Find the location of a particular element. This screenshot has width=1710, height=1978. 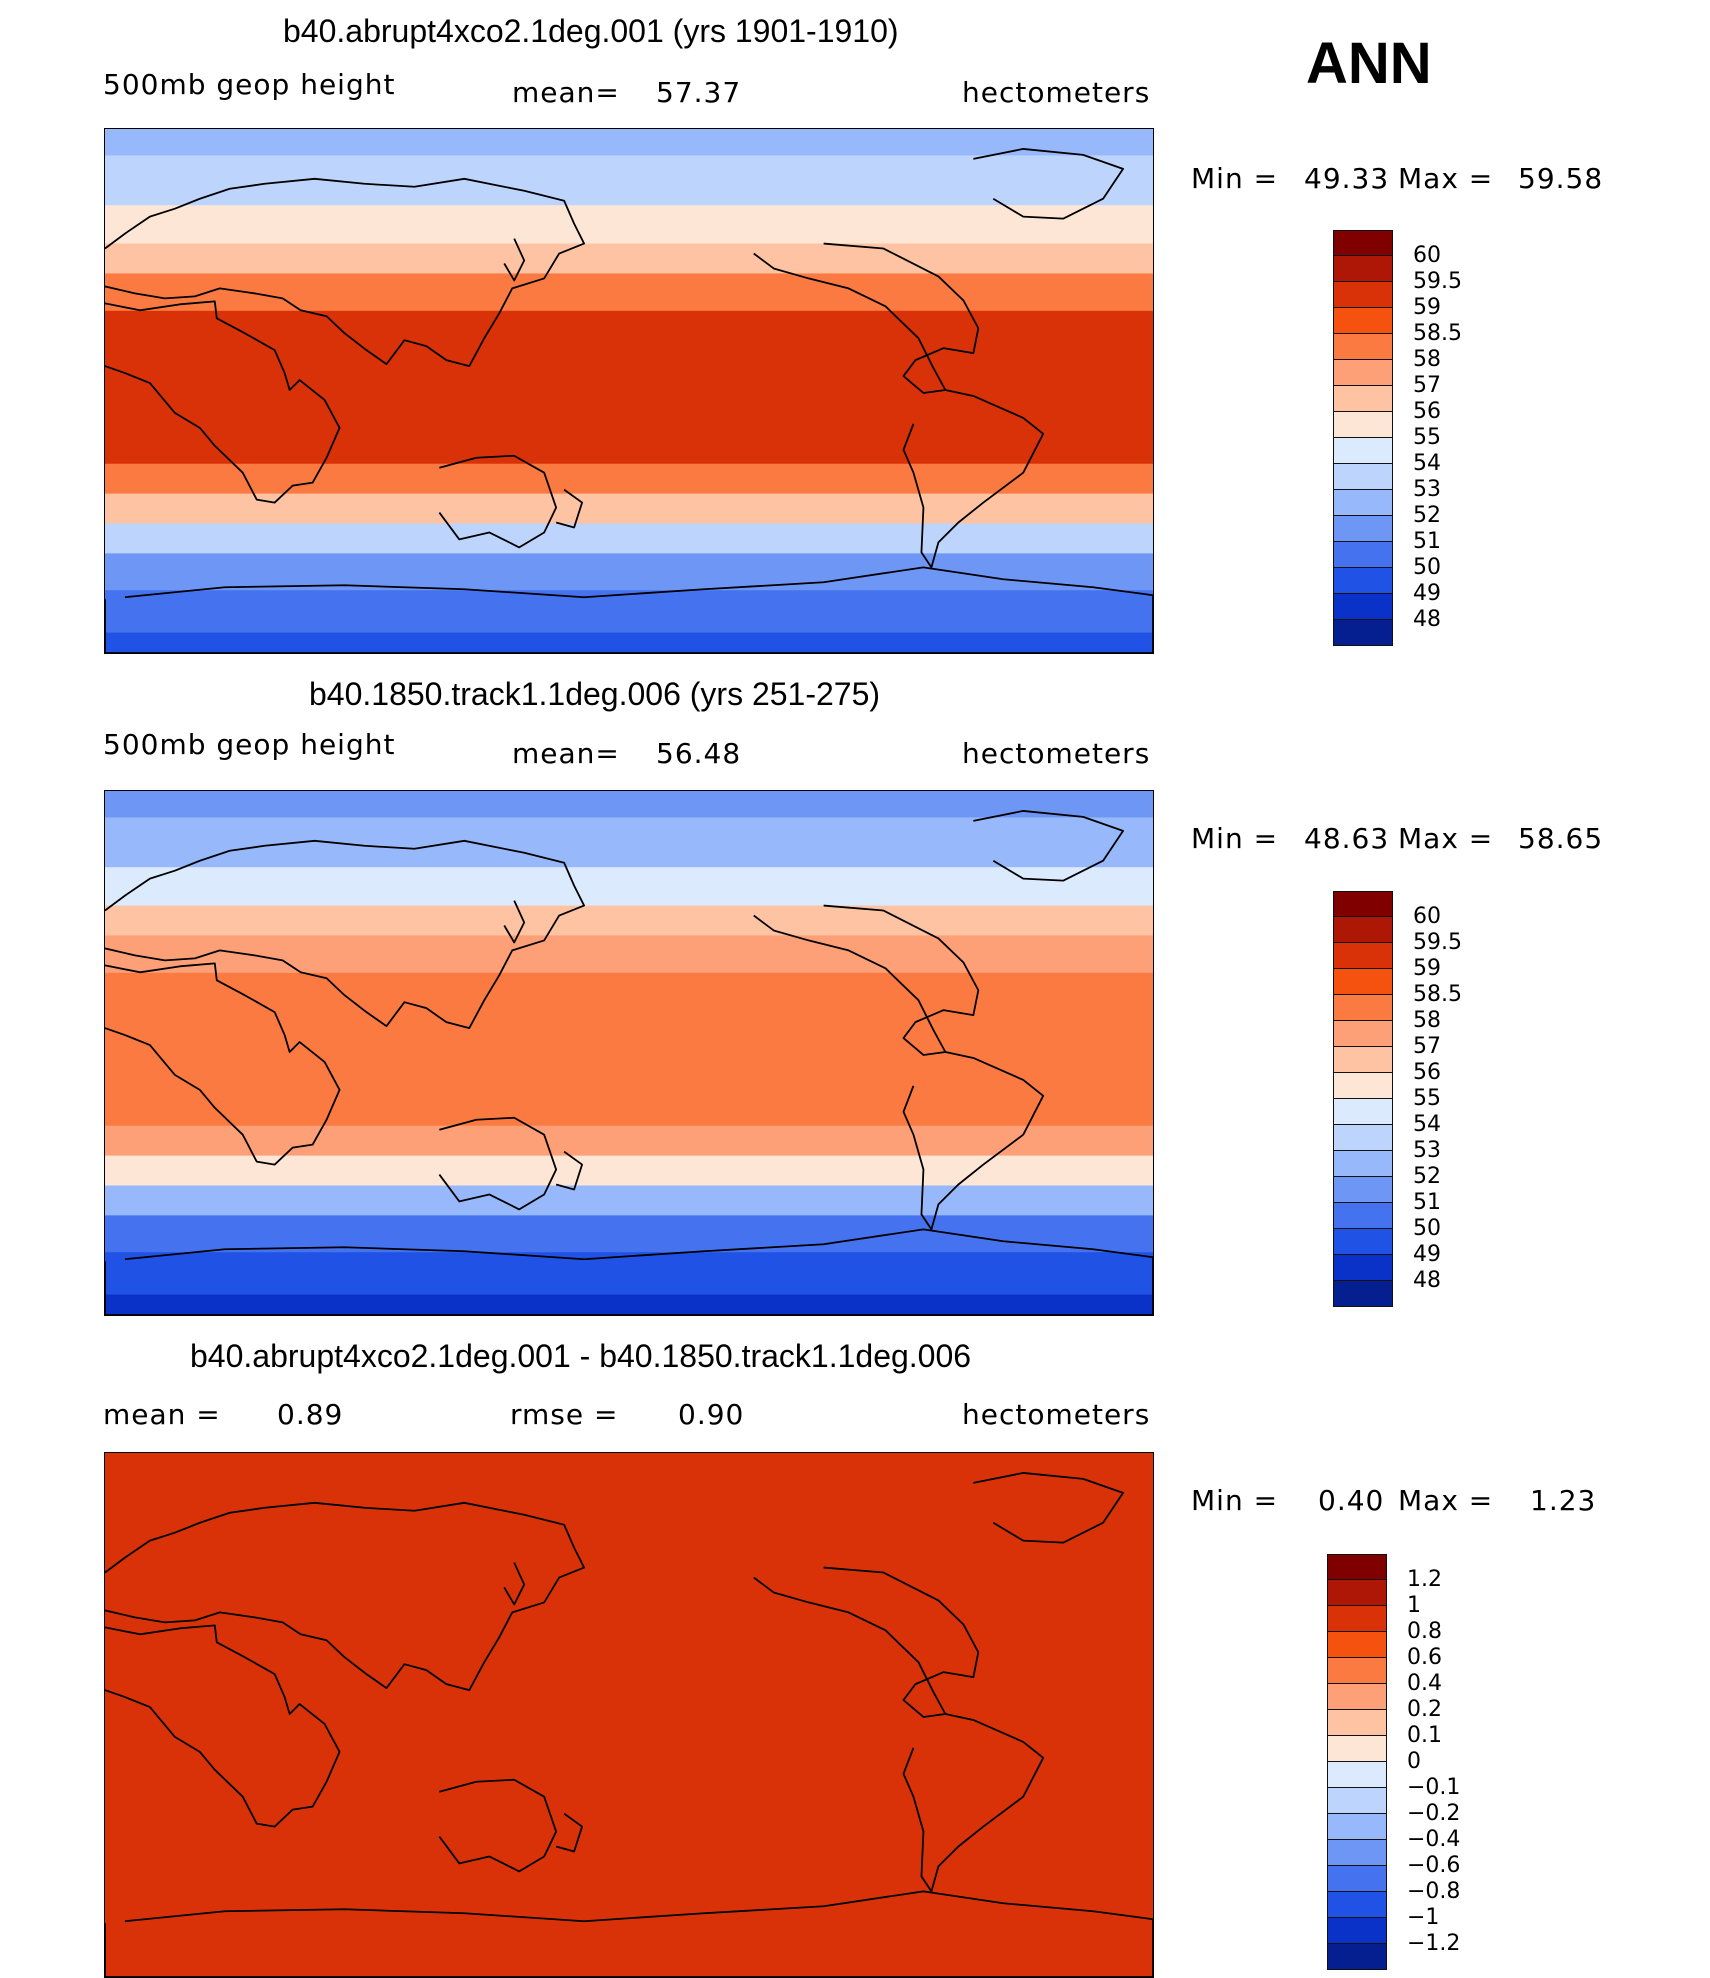

panel3-mean-label: mean = is located at coordinates (162, 1414).